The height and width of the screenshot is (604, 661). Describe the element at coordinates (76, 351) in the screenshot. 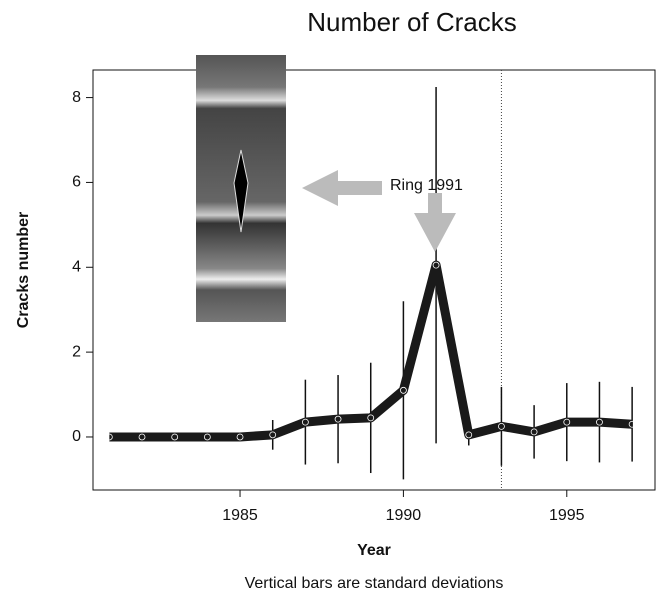

I see `y-tick-label: 2` at that location.